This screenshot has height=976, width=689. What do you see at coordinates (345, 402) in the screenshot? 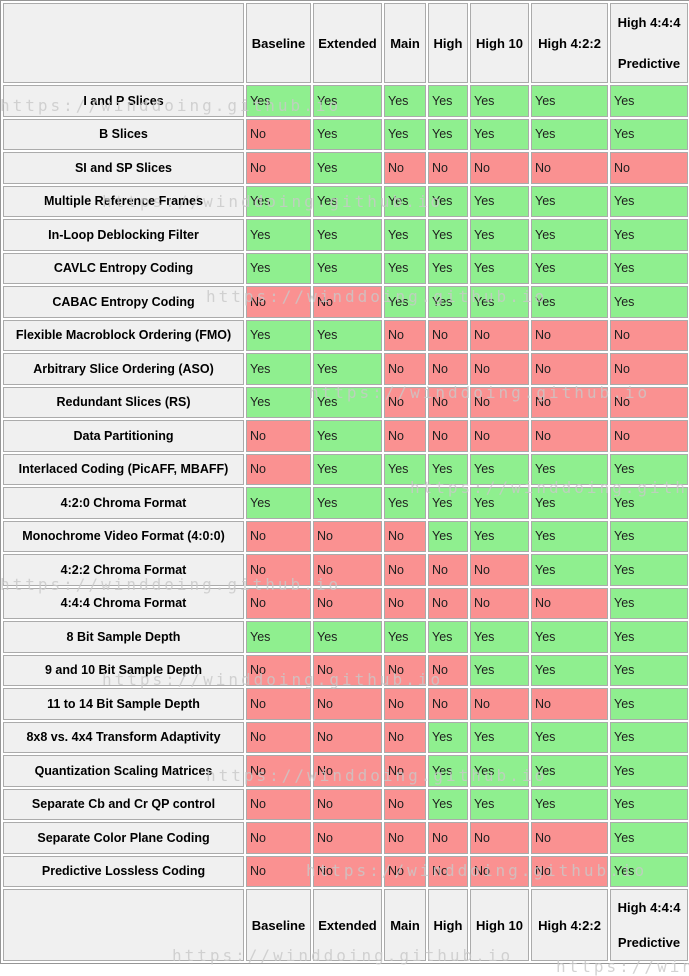
I see `feature-row-redundant-slices-rs: Redundant Slices (RS) Yes Yes No No No No No` at bounding box center [345, 402].